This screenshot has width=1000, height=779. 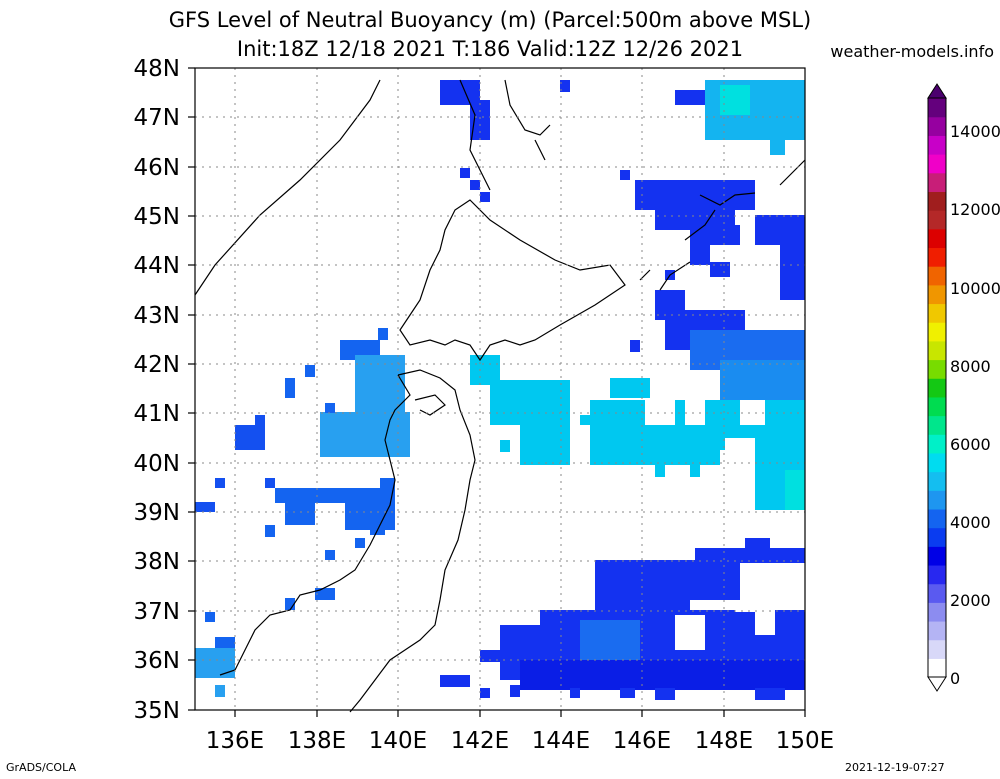 I want to click on lat-label: 42N, so click(x=157, y=365).